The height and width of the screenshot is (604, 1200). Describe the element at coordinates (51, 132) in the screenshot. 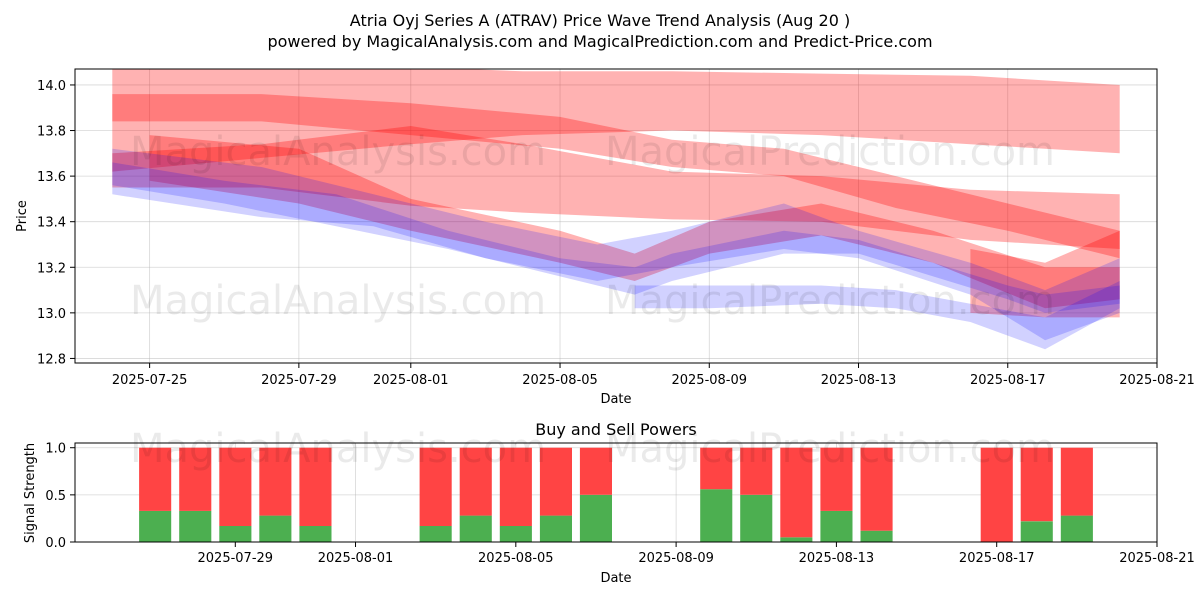

I see `price-y-tick-label: 13.8` at that location.